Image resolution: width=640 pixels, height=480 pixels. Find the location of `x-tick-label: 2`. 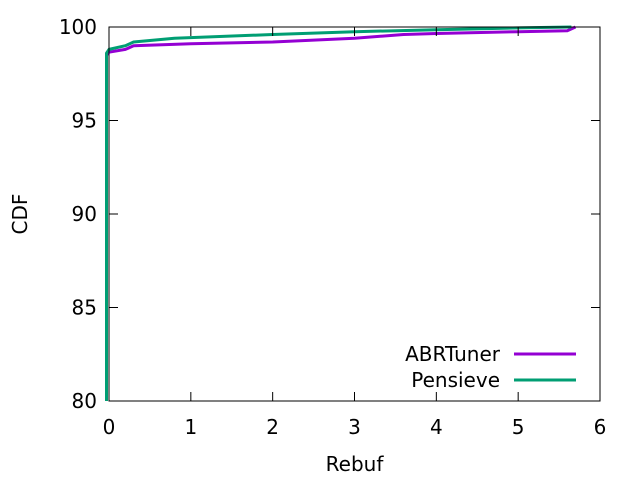

x-tick-label: 2 is located at coordinates (272, 427).